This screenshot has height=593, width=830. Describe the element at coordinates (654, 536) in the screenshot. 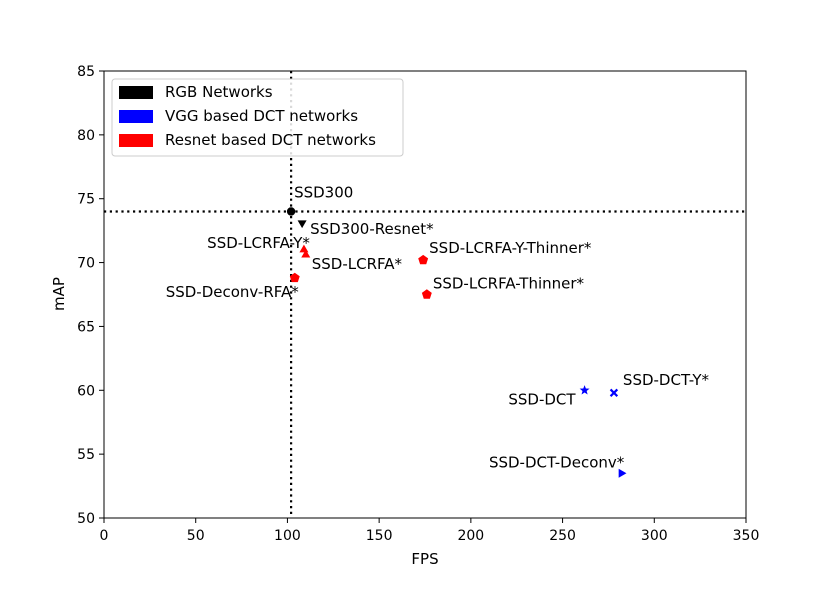

I see `x-tick-label: 300` at that location.